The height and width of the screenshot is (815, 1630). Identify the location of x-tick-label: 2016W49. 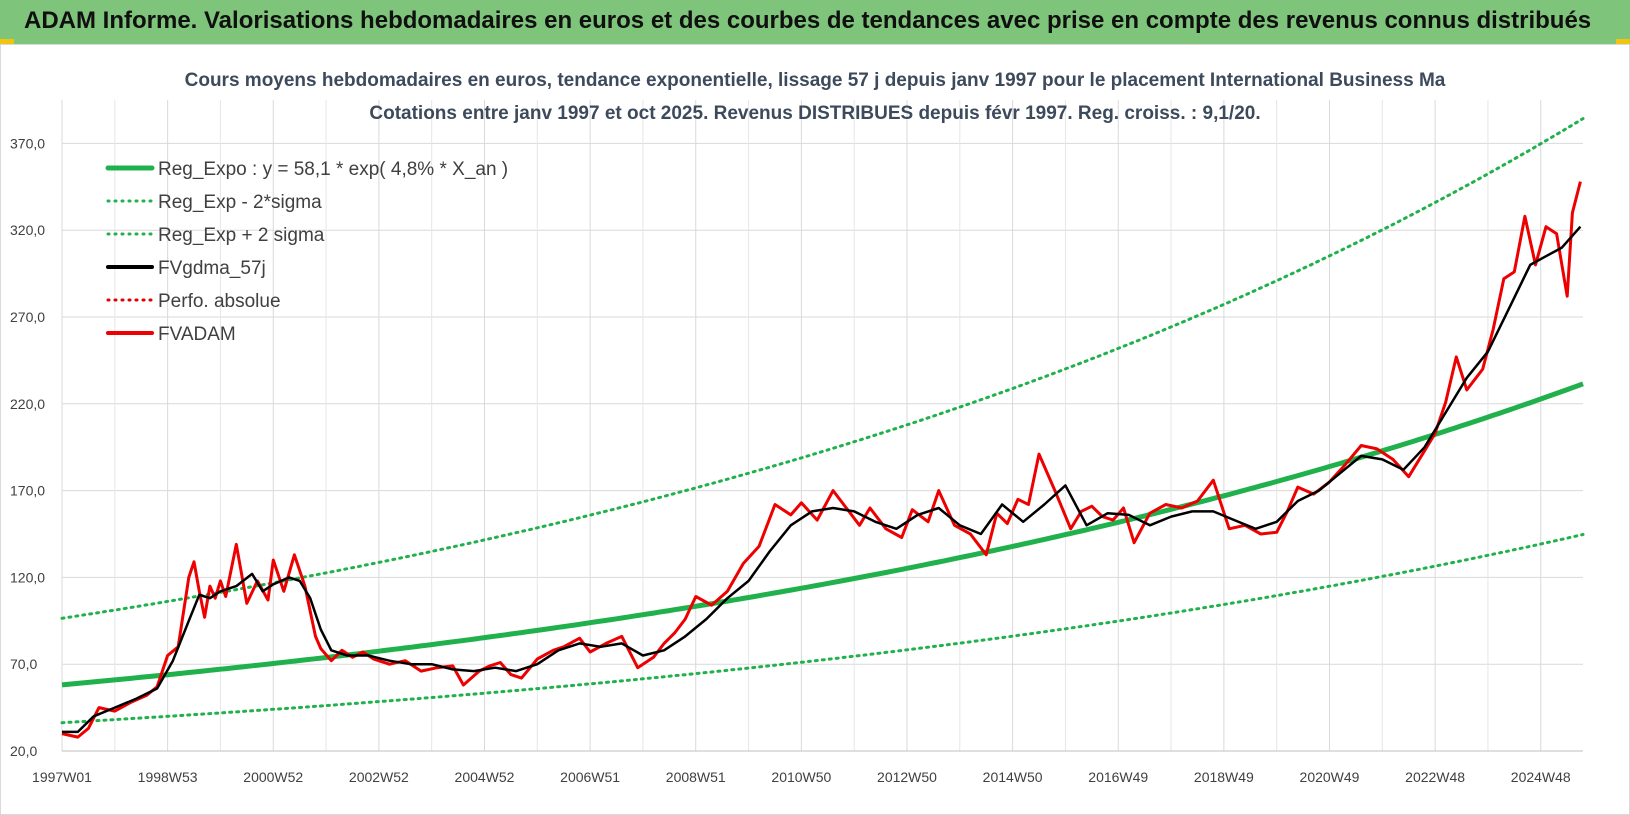
(1118, 777).